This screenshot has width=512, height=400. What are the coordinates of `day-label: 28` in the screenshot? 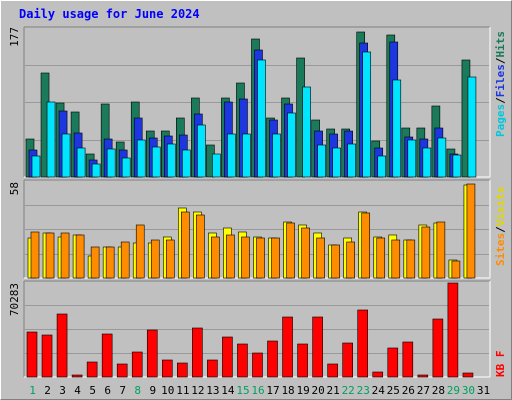 It's located at (438, 390).